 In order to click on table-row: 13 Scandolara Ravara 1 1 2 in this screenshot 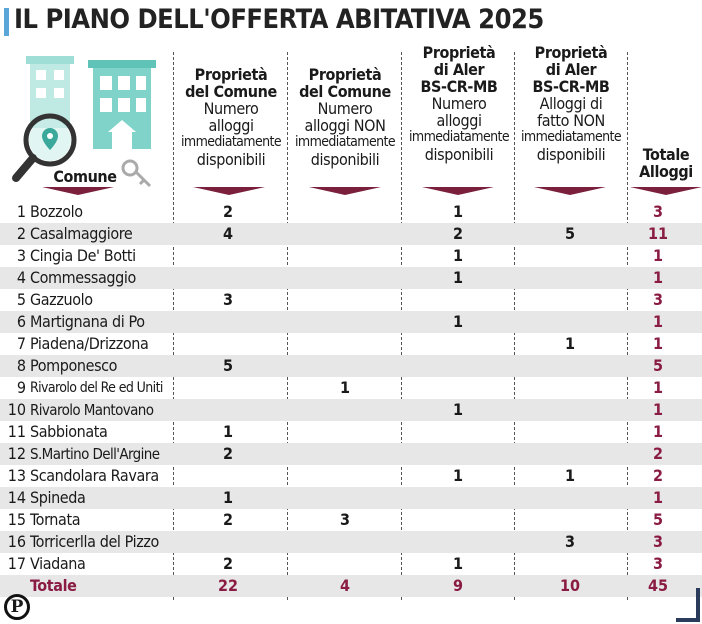, I will do `click(351, 476)`.